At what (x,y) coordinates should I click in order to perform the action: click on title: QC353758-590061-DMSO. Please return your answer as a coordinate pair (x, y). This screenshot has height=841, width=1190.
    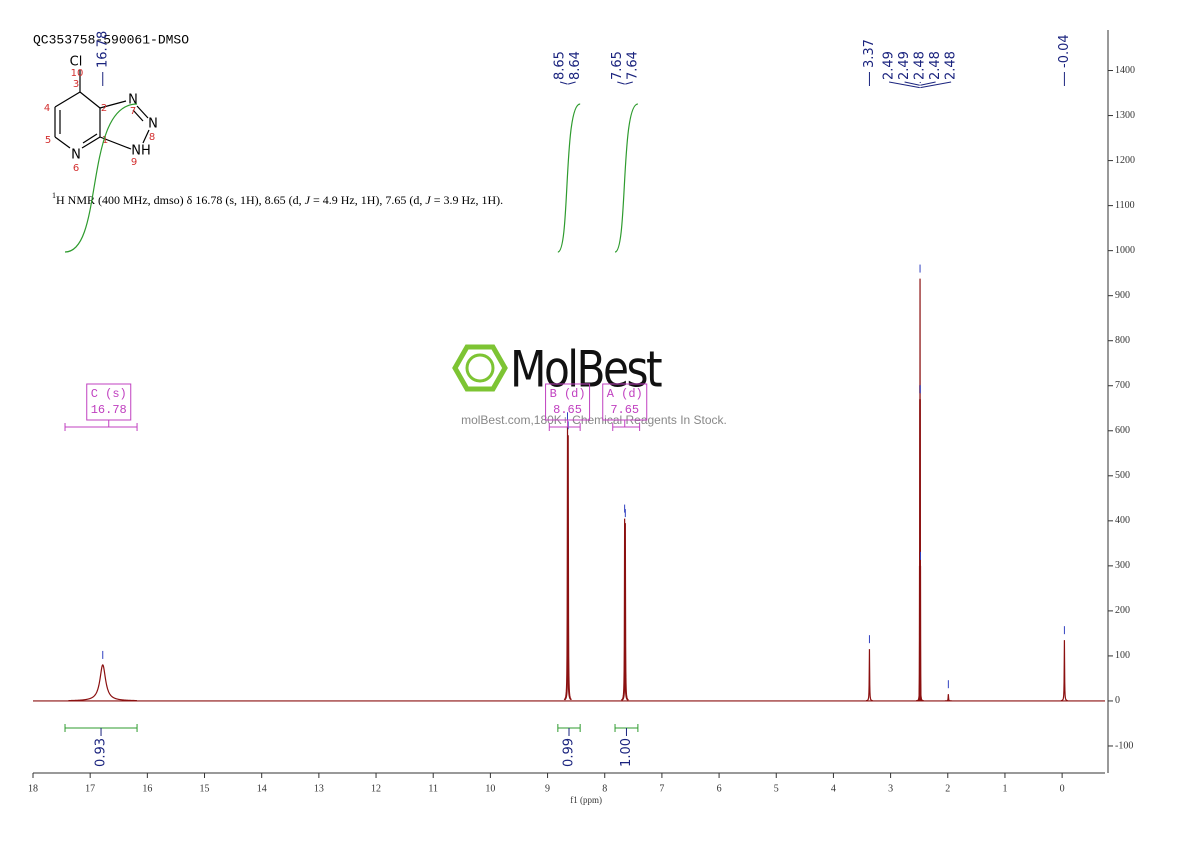
    Looking at the image, I should click on (111, 39).